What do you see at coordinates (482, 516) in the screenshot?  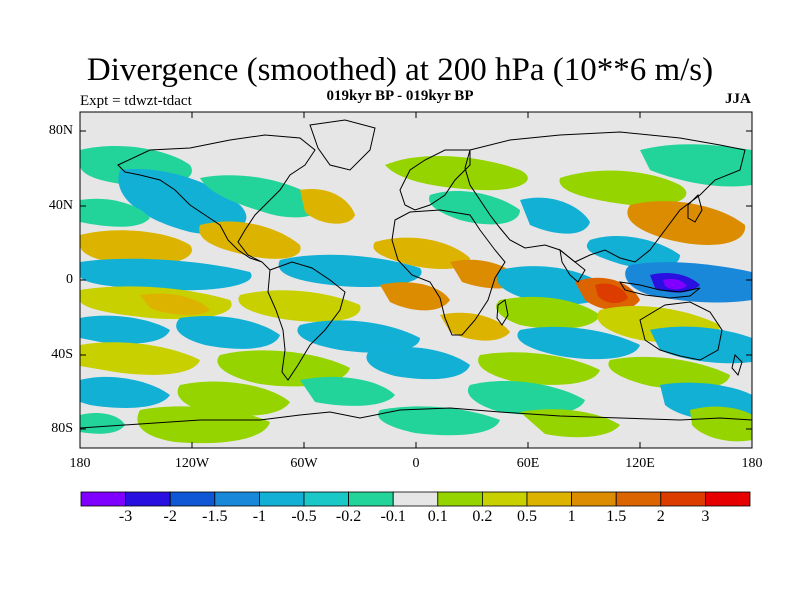 I see `colorbar-level-label: 0.2` at bounding box center [482, 516].